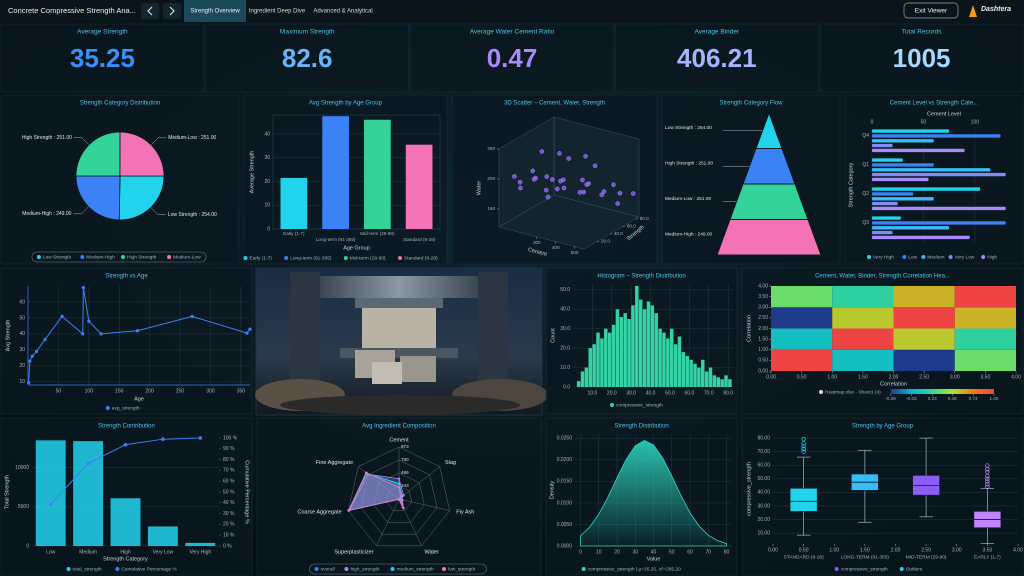 Image resolution: width=1024 pixels, height=576 pixels. Describe the element at coordinates (987, 487) in the screenshot. I see `outlier` at that location.